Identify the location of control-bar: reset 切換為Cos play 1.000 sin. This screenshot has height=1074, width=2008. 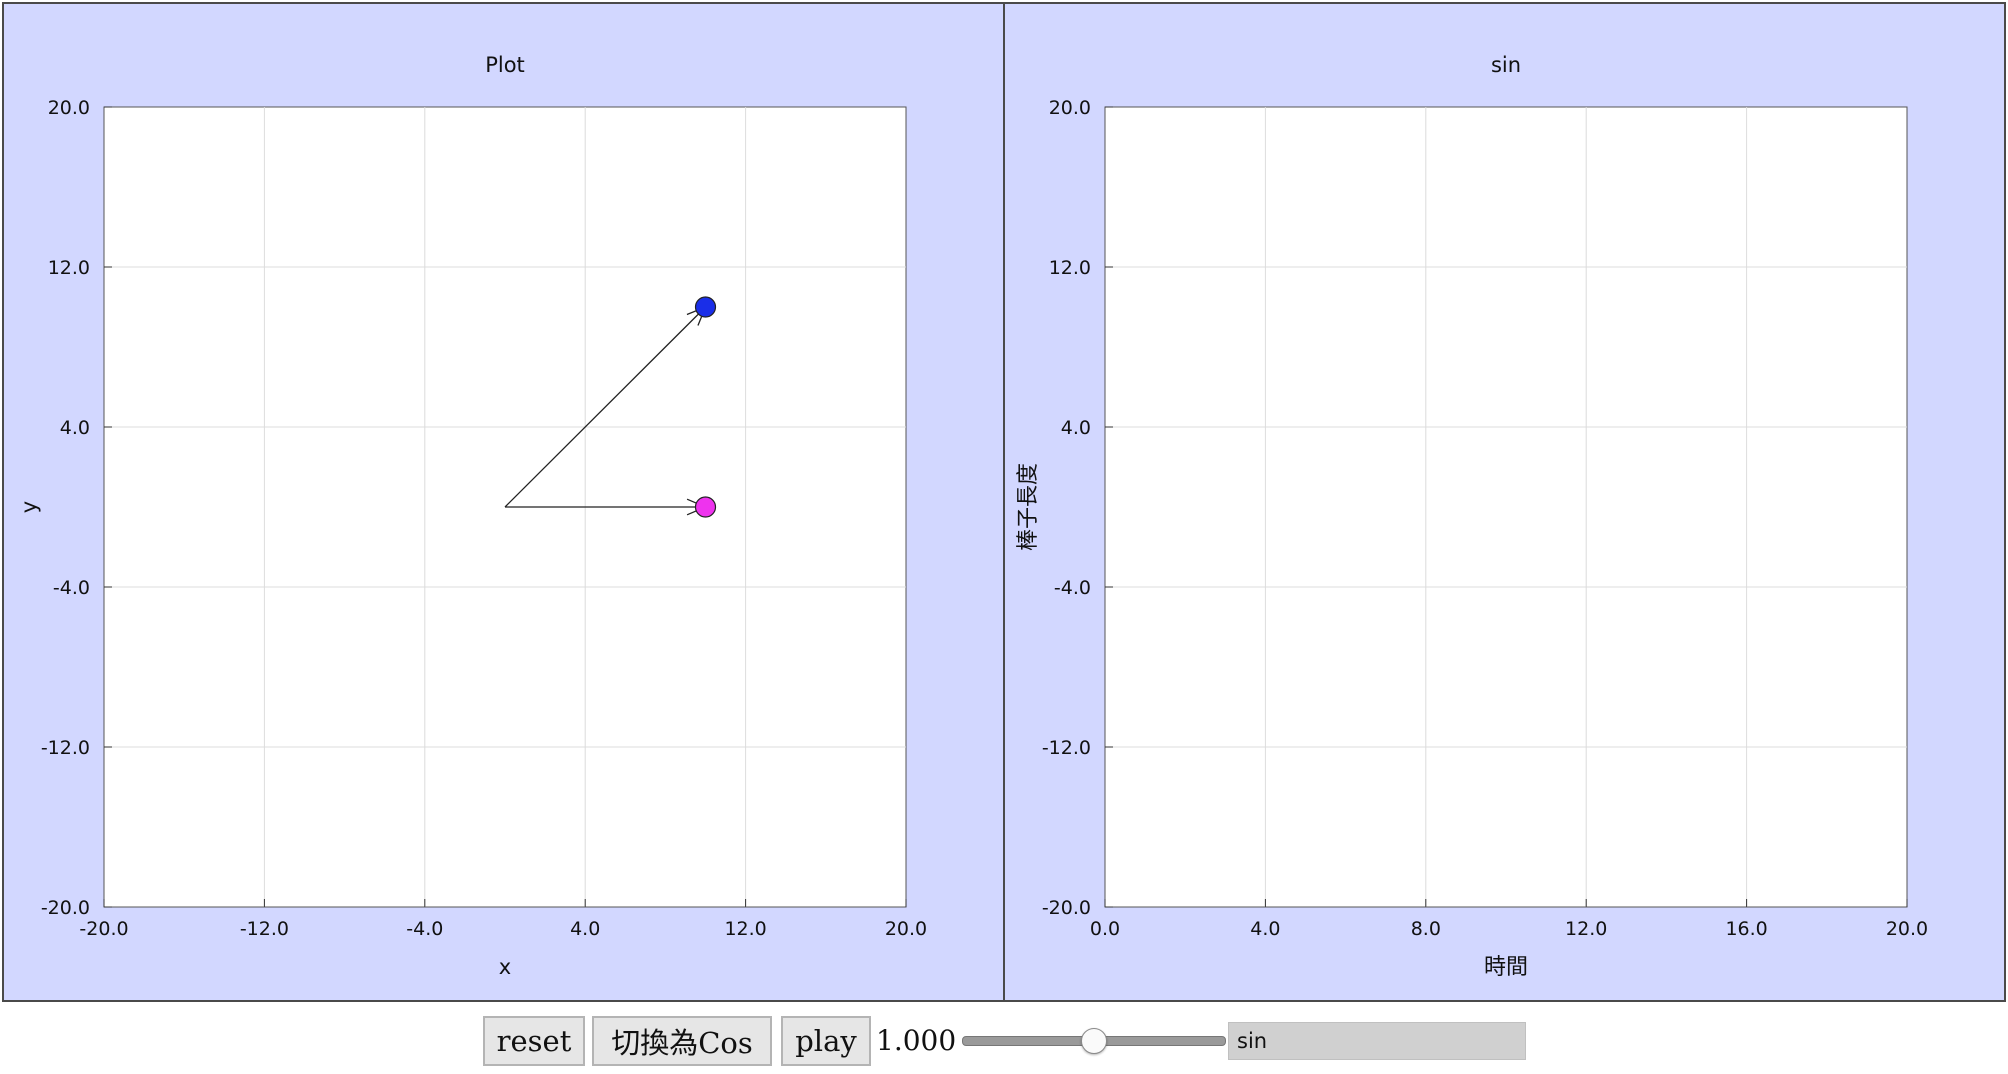
(1004, 1042).